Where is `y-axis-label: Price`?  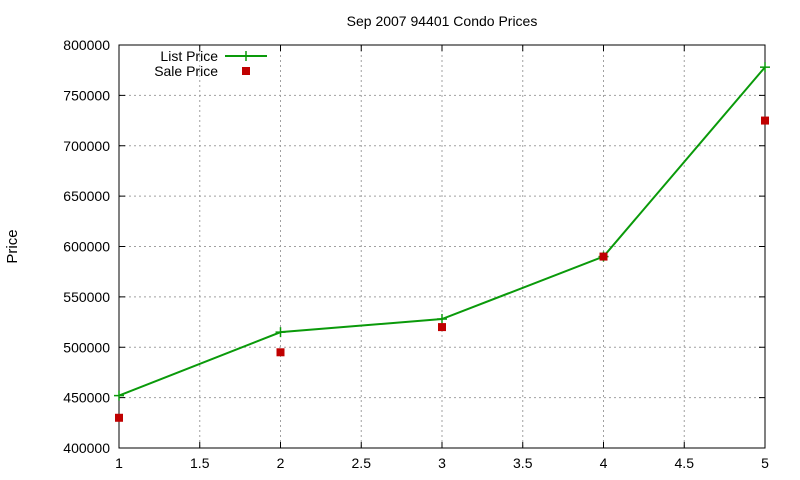 y-axis-label: Price is located at coordinates (12, 246).